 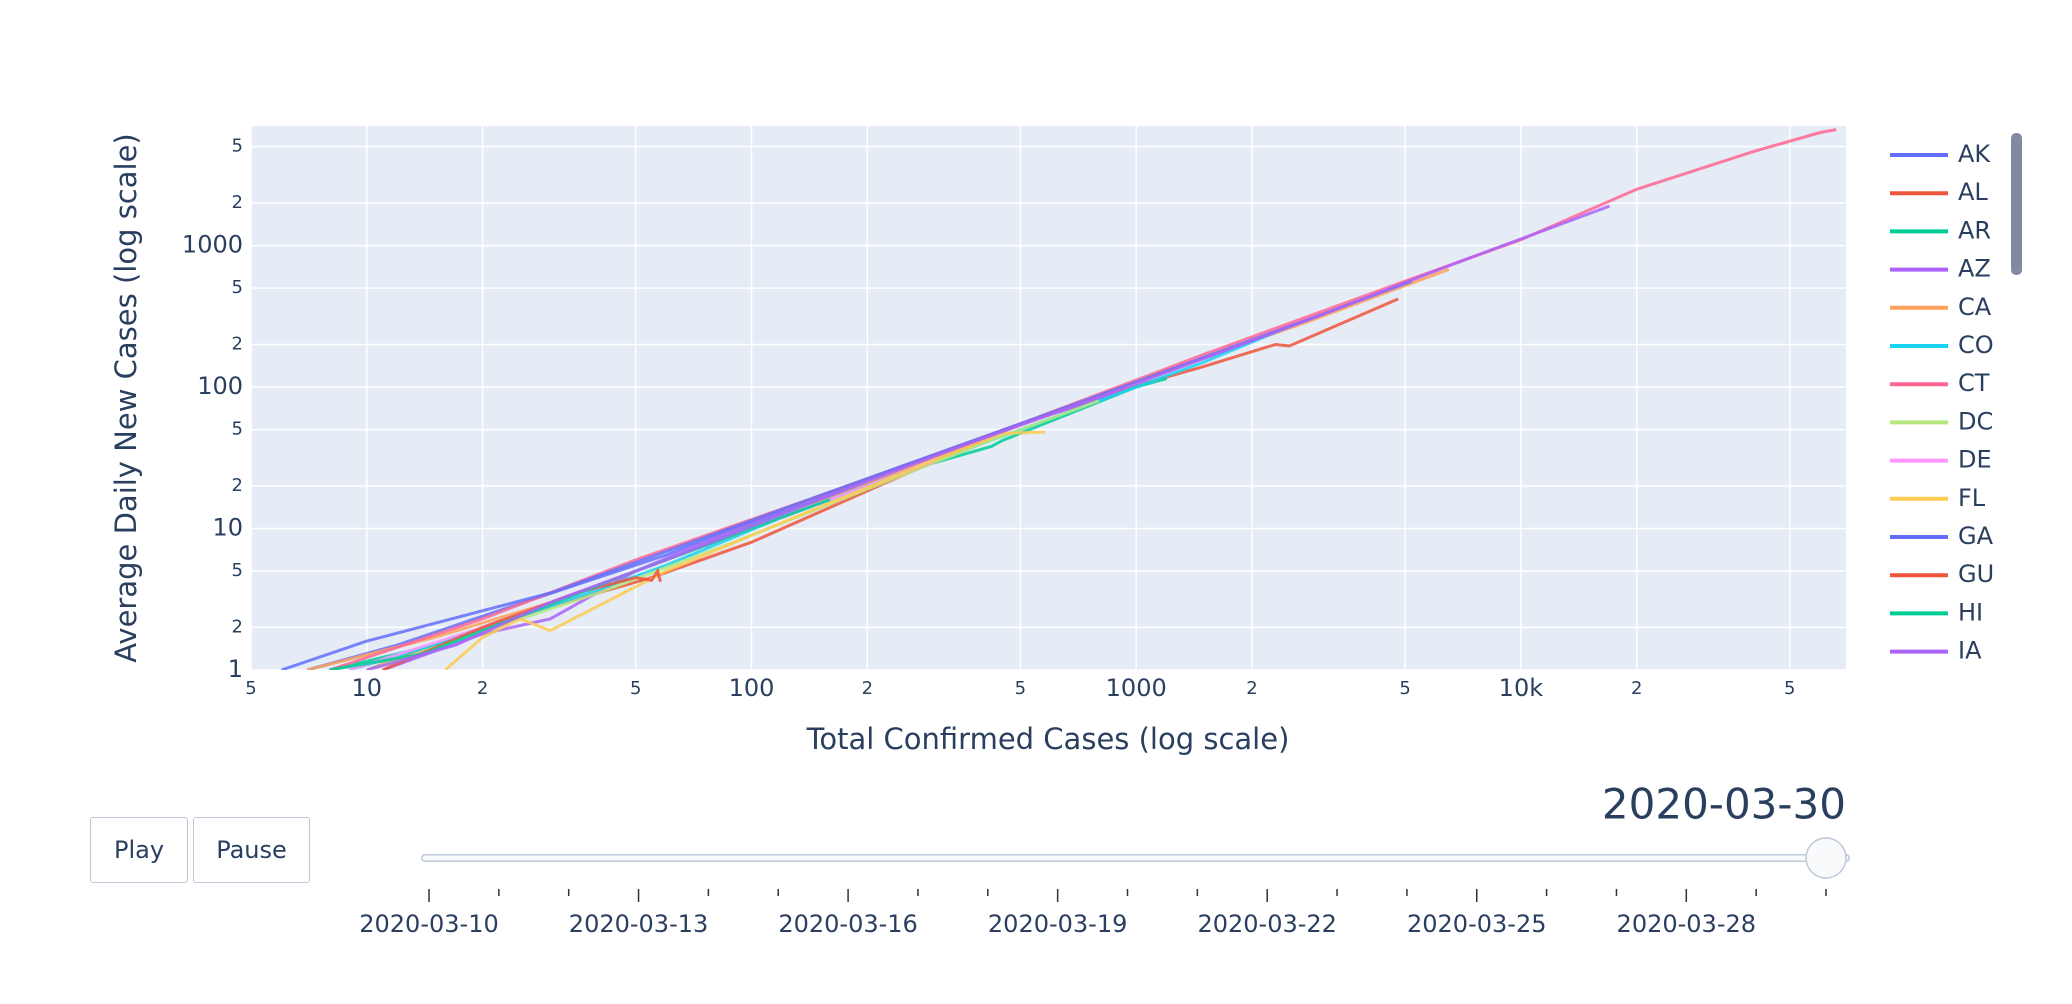 I want to click on legend-label: CA, so click(x=1975, y=307).